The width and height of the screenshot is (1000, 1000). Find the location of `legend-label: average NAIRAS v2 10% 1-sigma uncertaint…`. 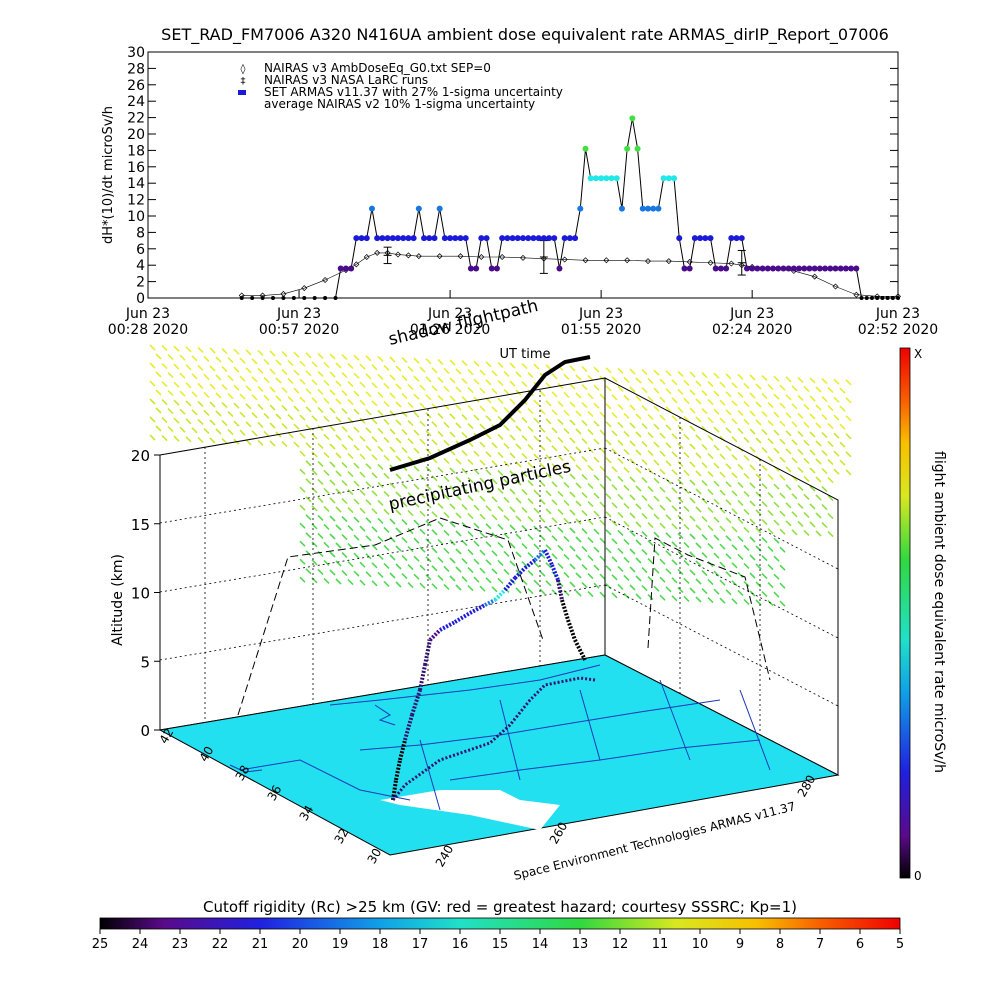

legend-label: average NAIRAS v2 10% 1-sigma uncertaint… is located at coordinates (399, 104).